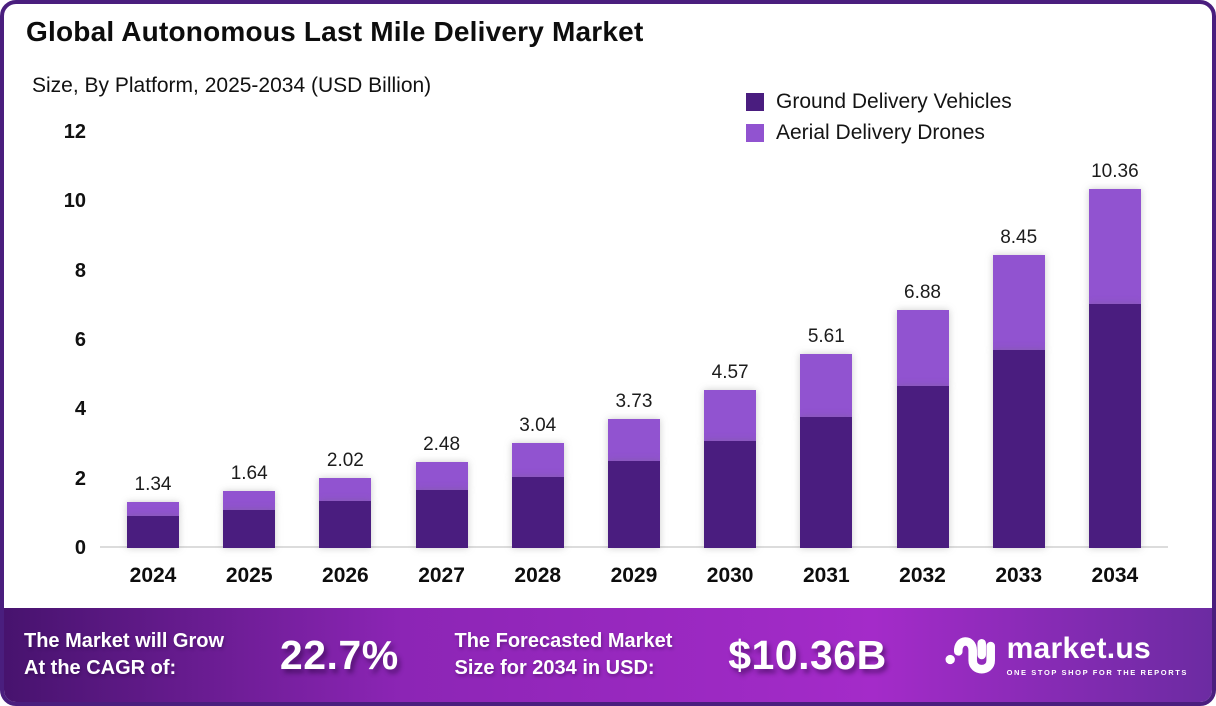 The height and width of the screenshot is (706, 1216). Describe the element at coordinates (441, 575) in the screenshot. I see `x-axis-label-2027: 2027` at that location.